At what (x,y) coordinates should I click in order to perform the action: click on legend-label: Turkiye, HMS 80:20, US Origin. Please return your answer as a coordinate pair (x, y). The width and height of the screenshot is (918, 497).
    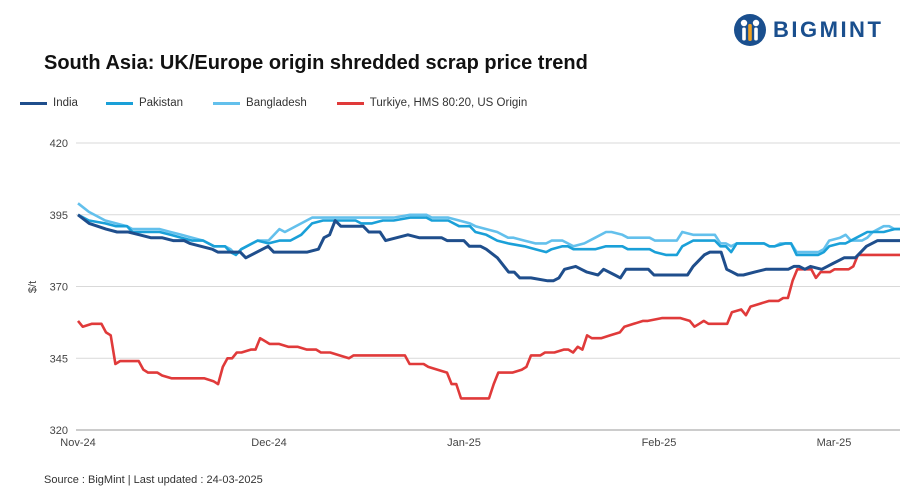
    Looking at the image, I should click on (448, 103).